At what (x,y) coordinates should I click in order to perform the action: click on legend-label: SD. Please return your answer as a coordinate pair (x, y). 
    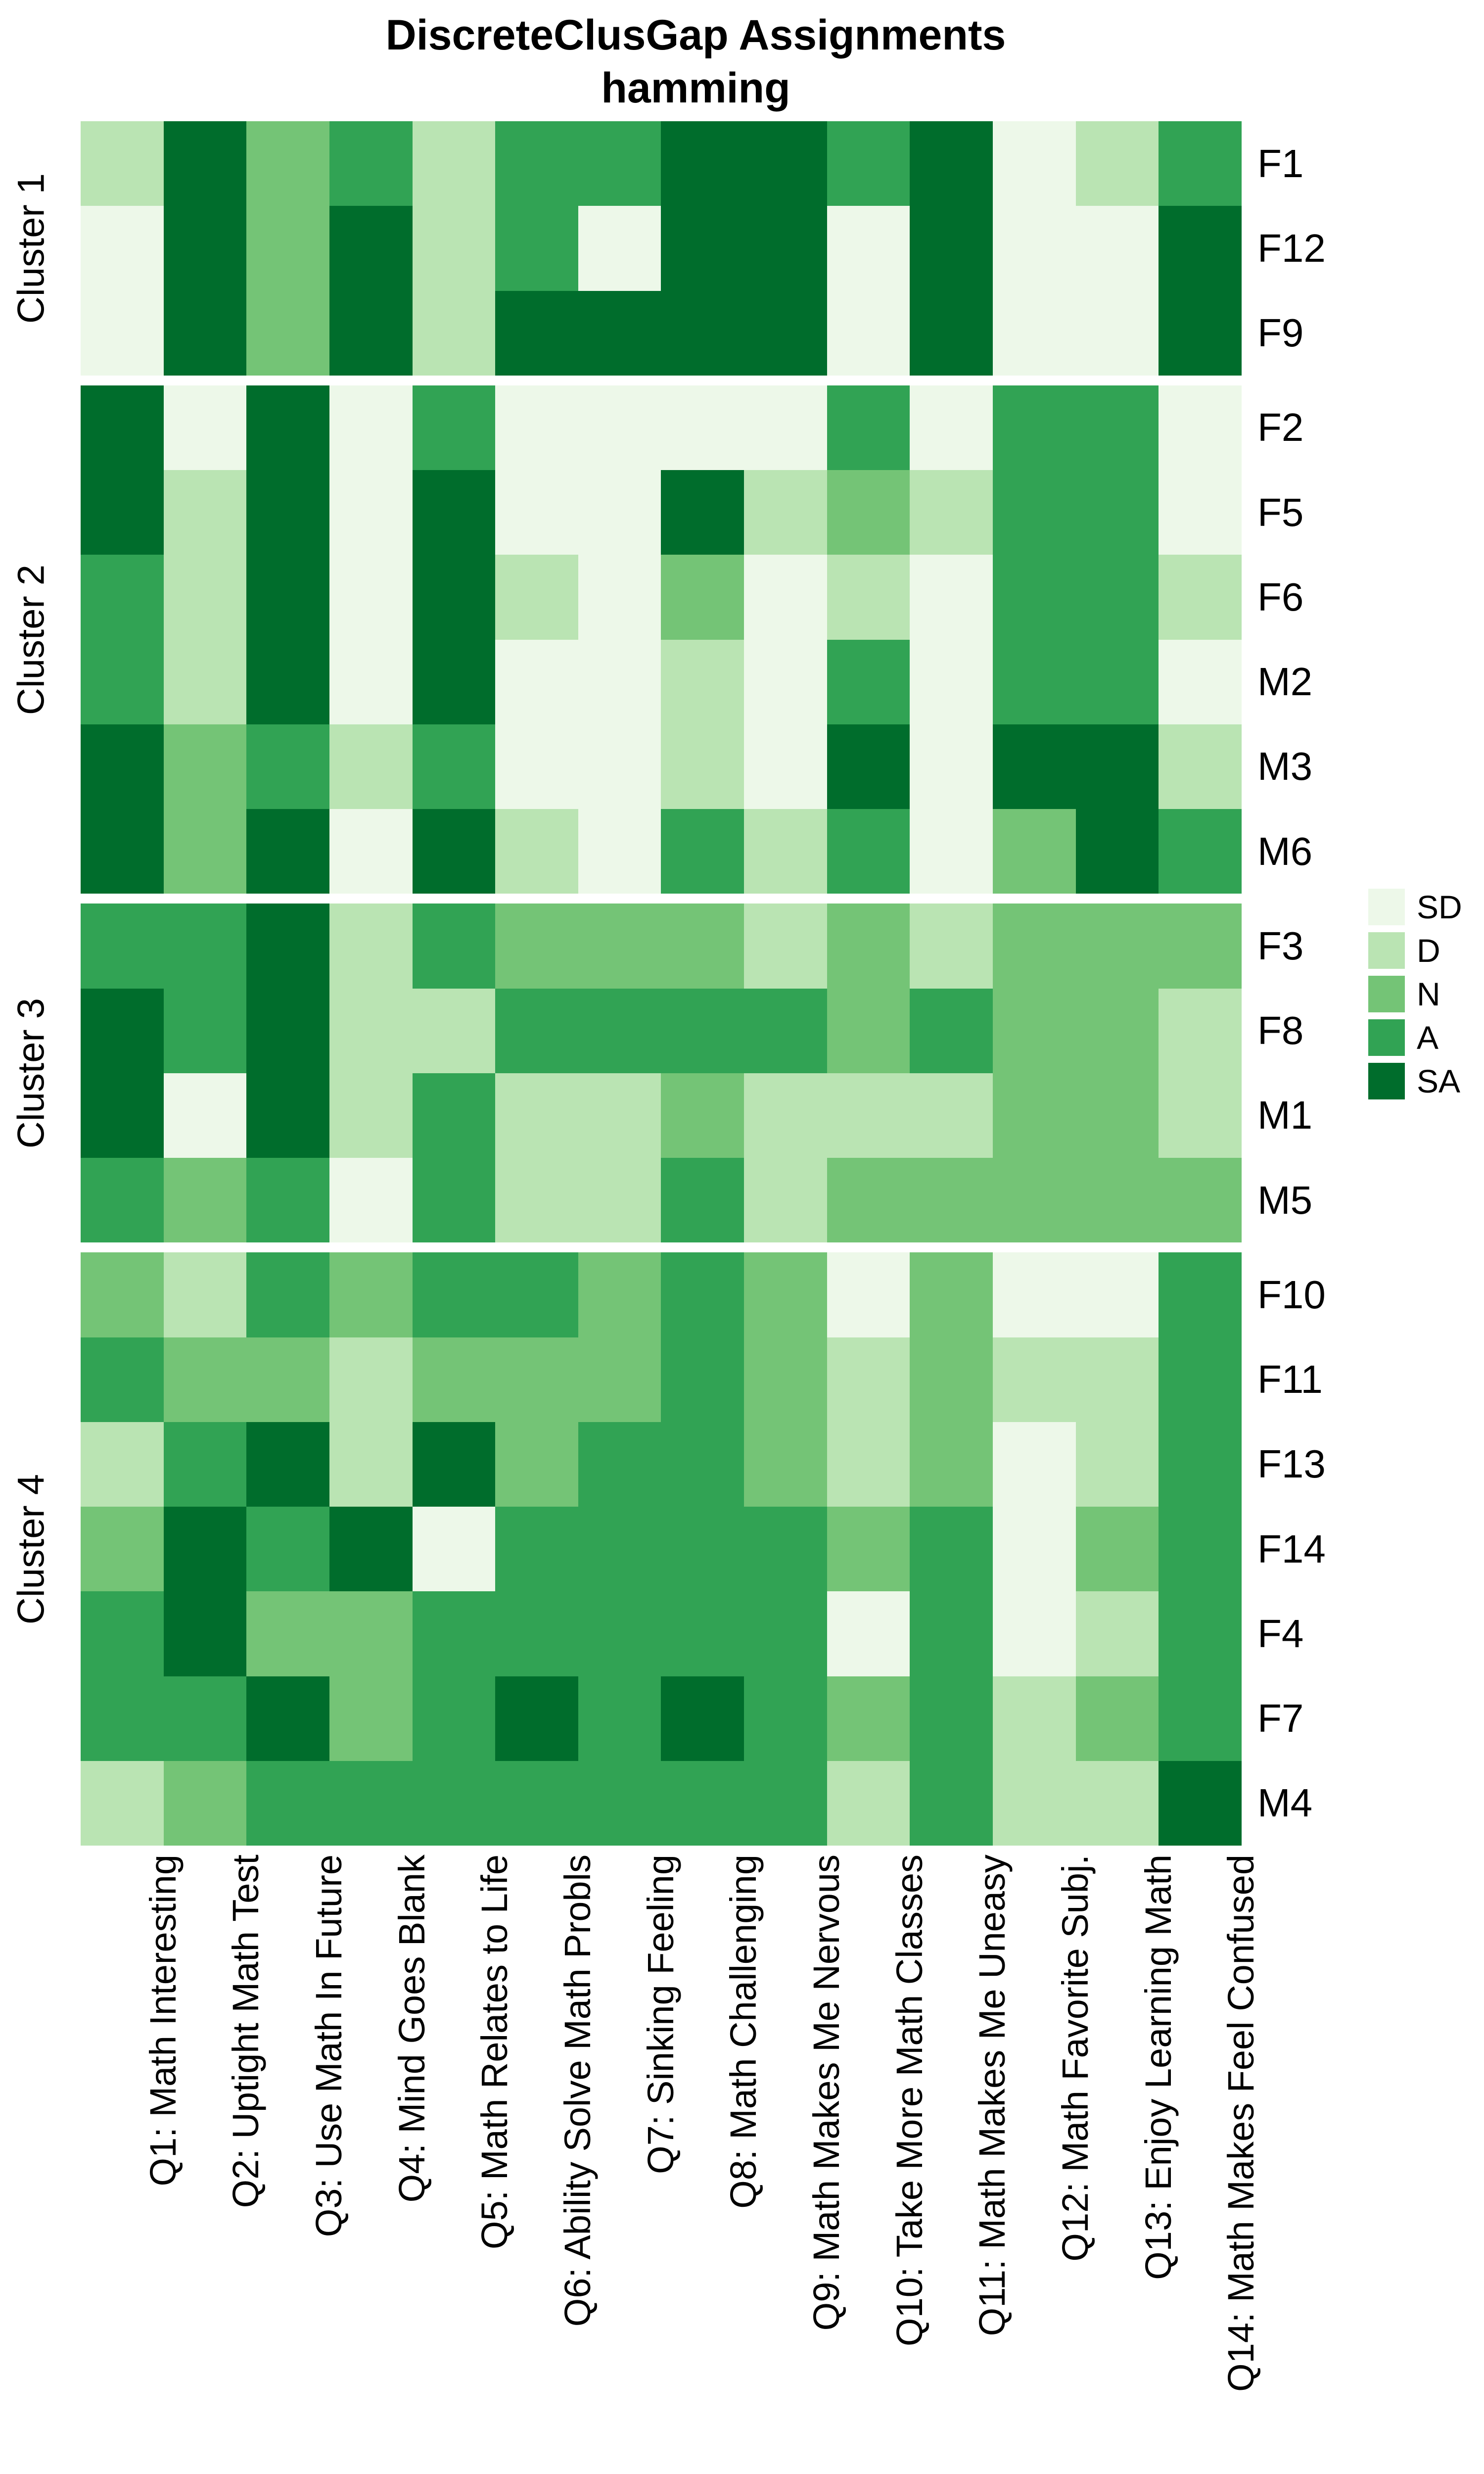
    Looking at the image, I should click on (1439, 907).